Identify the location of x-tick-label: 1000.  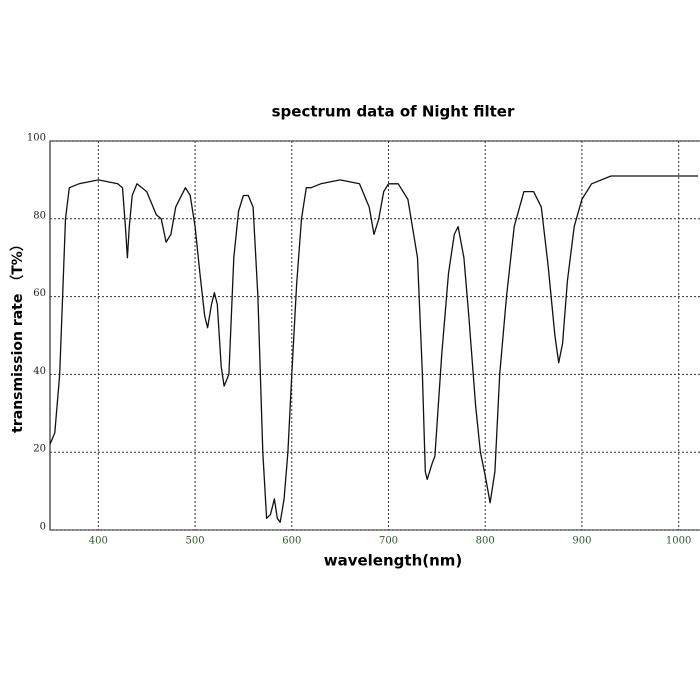
(678, 541).